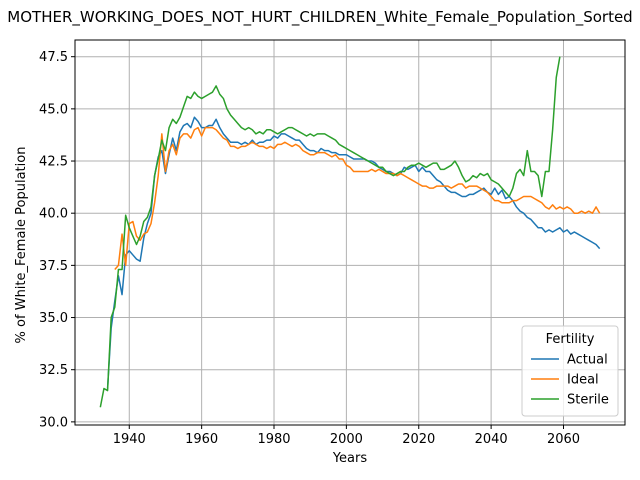 The image size is (640, 480). I want to click on y-tick-label: 42.5, so click(53, 162).